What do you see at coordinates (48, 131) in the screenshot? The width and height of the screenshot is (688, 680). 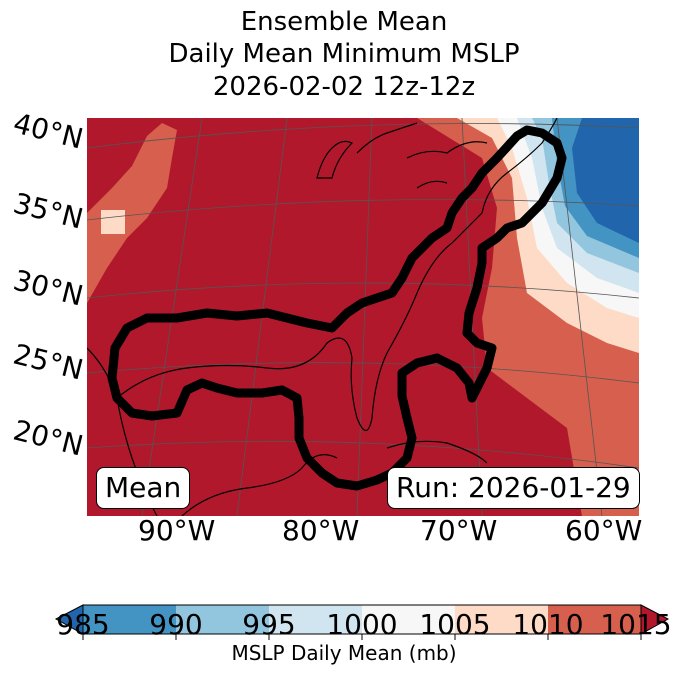 I see `lat-label-40: 40°N` at bounding box center [48, 131].